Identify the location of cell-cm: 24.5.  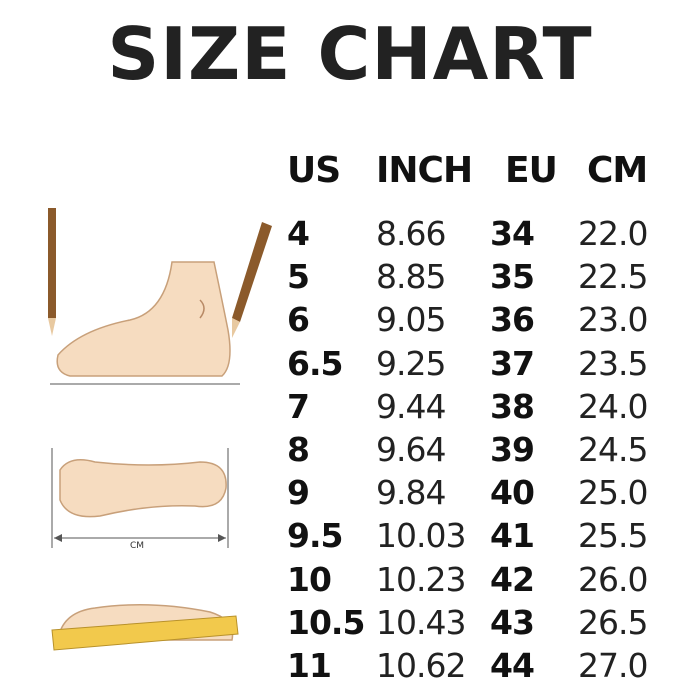
(613, 449).